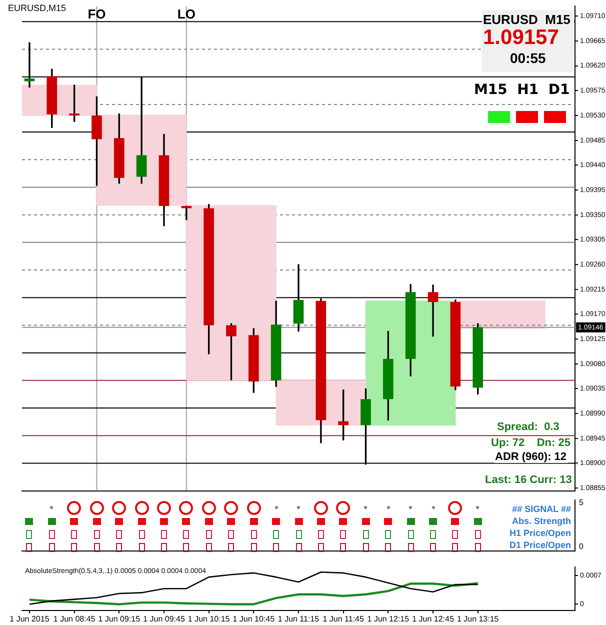  What do you see at coordinates (531, 443) in the screenshot?
I see `annotation: Up: 72 Dn: 25` at bounding box center [531, 443].